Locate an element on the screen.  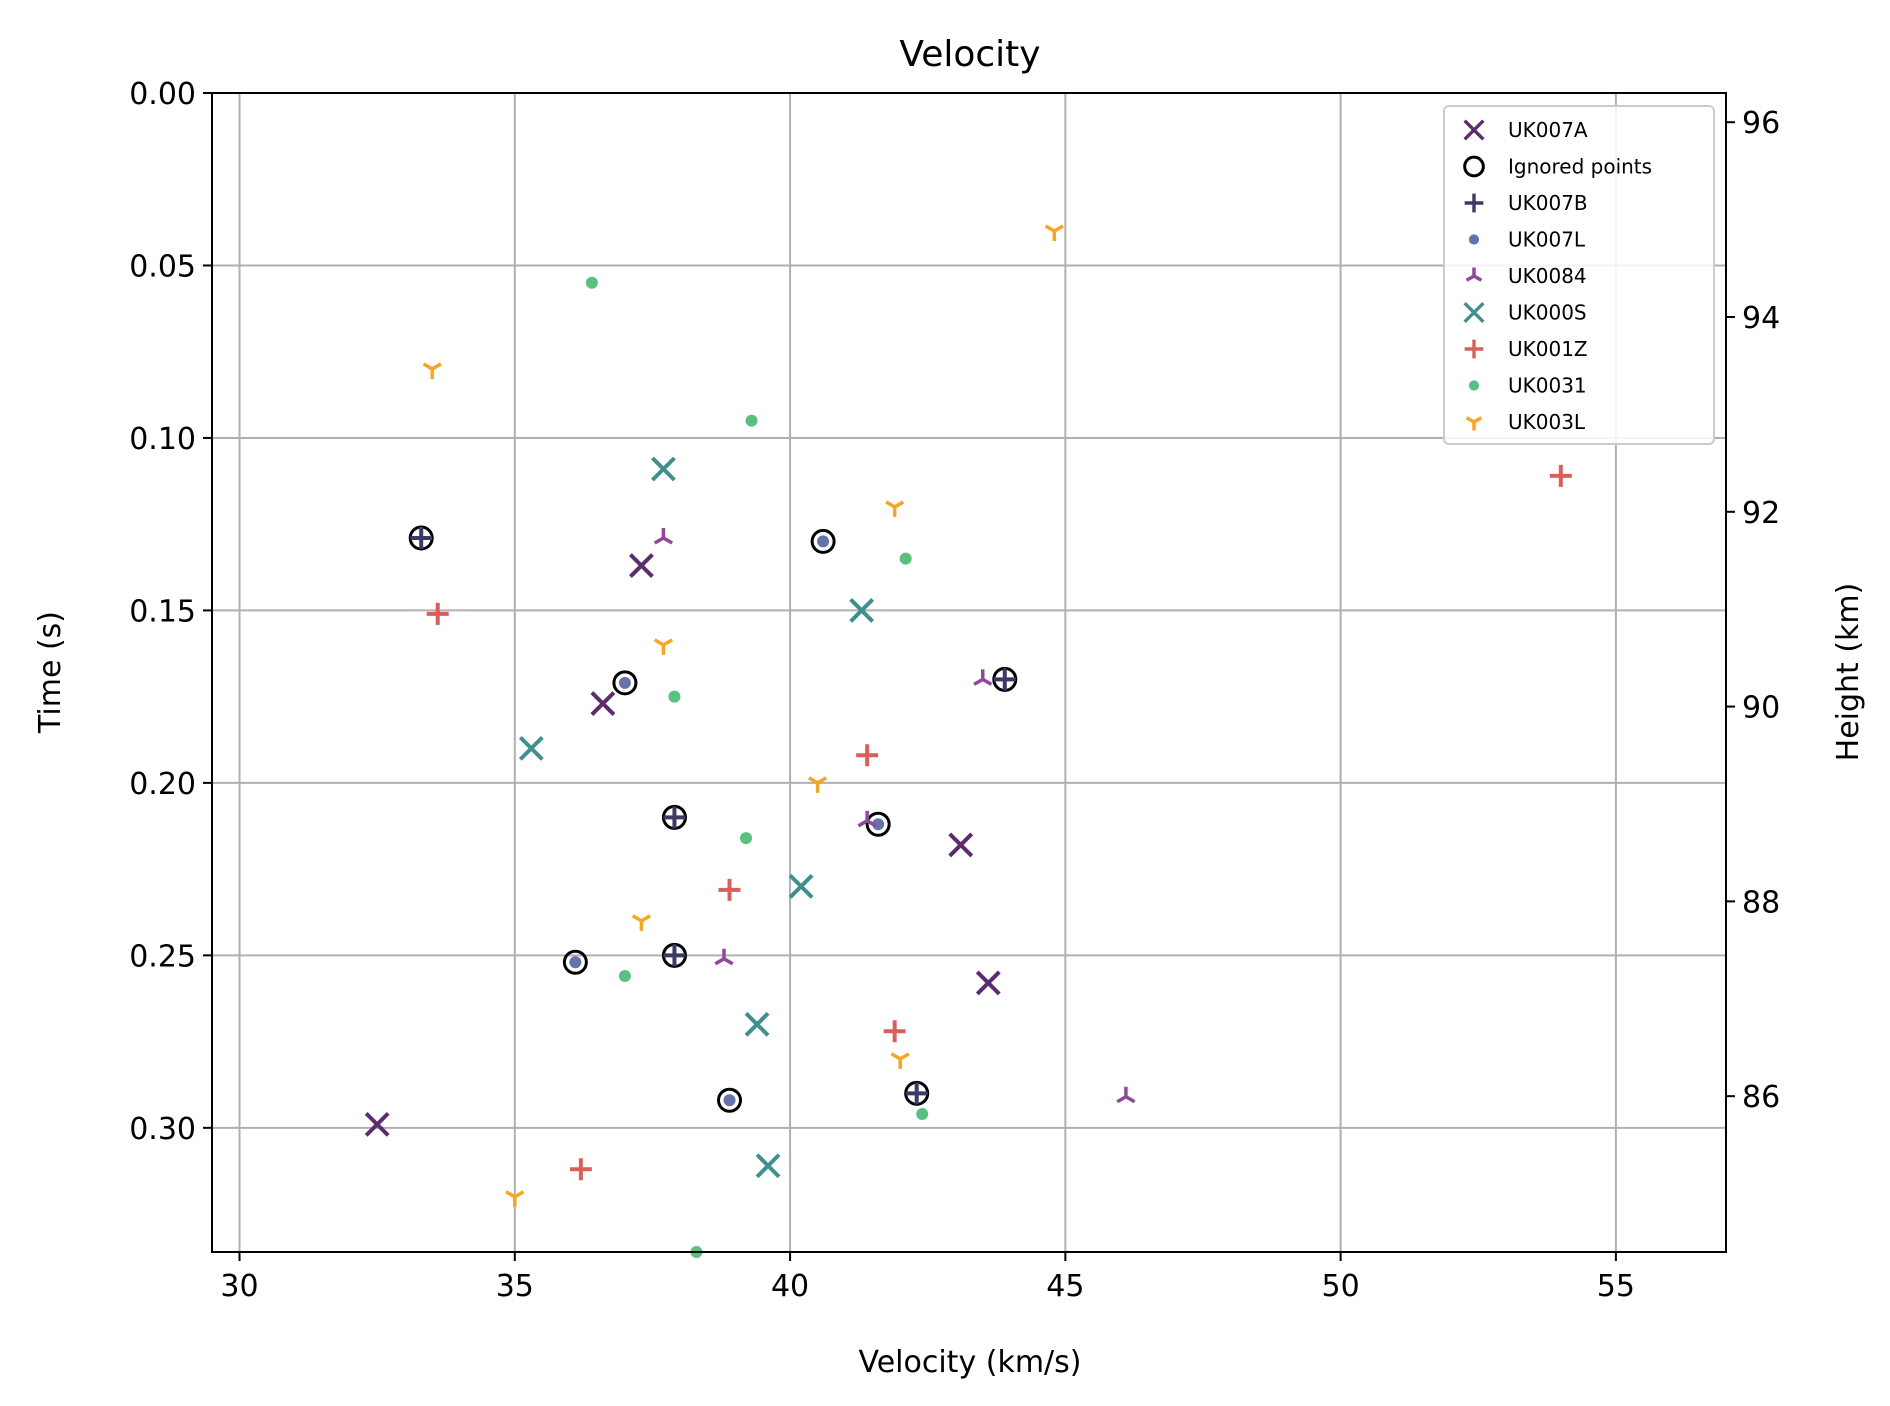
y2-tick-label: 88 is located at coordinates (1761, 902).